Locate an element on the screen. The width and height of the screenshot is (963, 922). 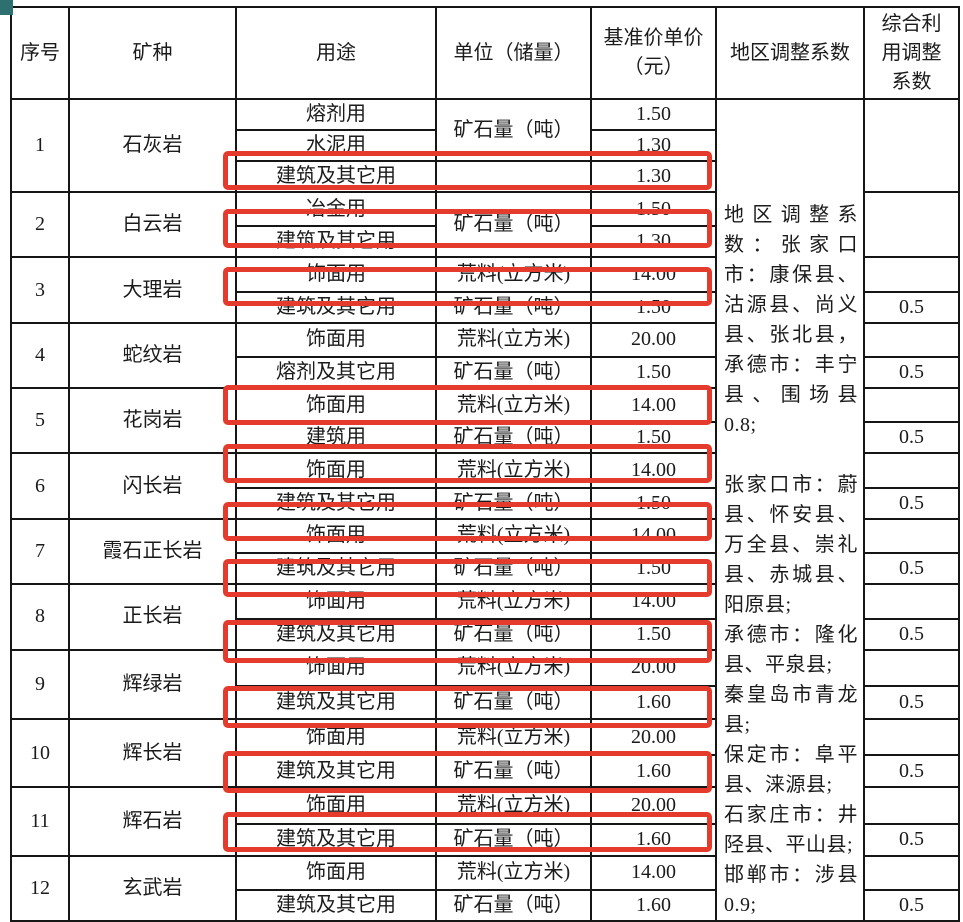
table-row: 建筑及其它用 1.30 is located at coordinates (485, 242).